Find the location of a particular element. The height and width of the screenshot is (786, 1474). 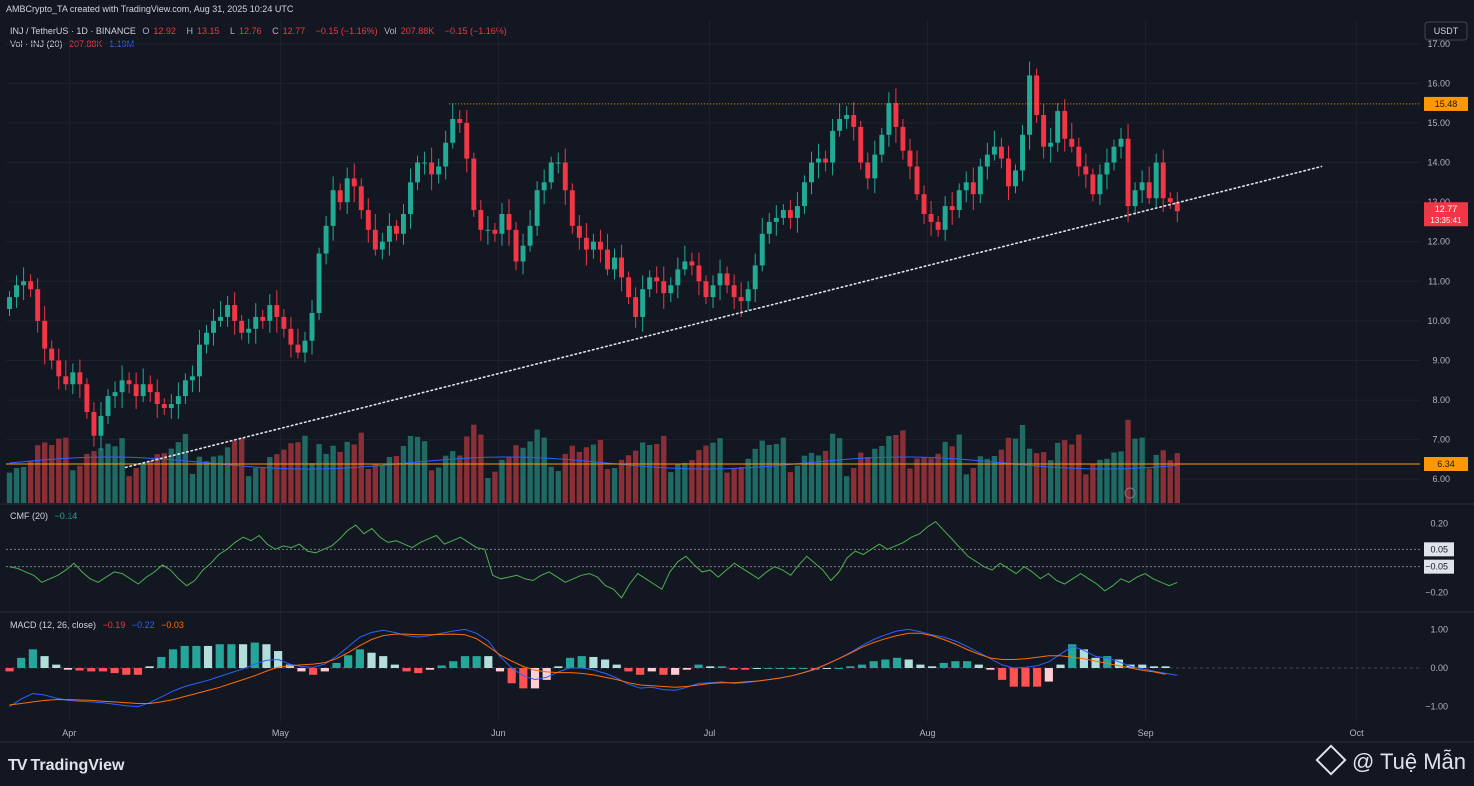

volume-bars is located at coordinates (593, 461).